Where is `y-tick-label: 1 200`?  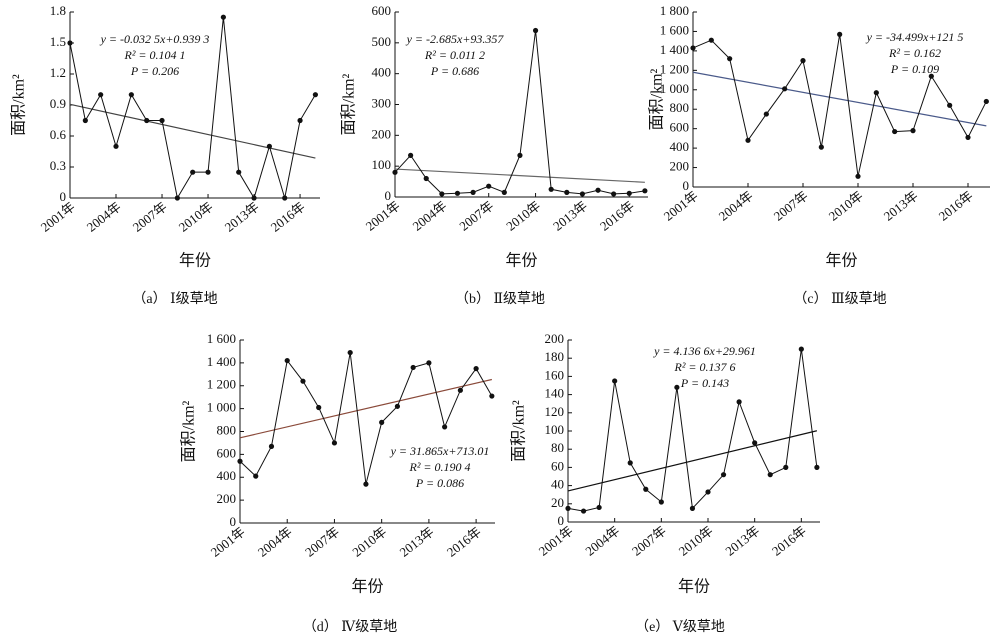 y-tick-label: 1 200 is located at coordinates (221, 384).